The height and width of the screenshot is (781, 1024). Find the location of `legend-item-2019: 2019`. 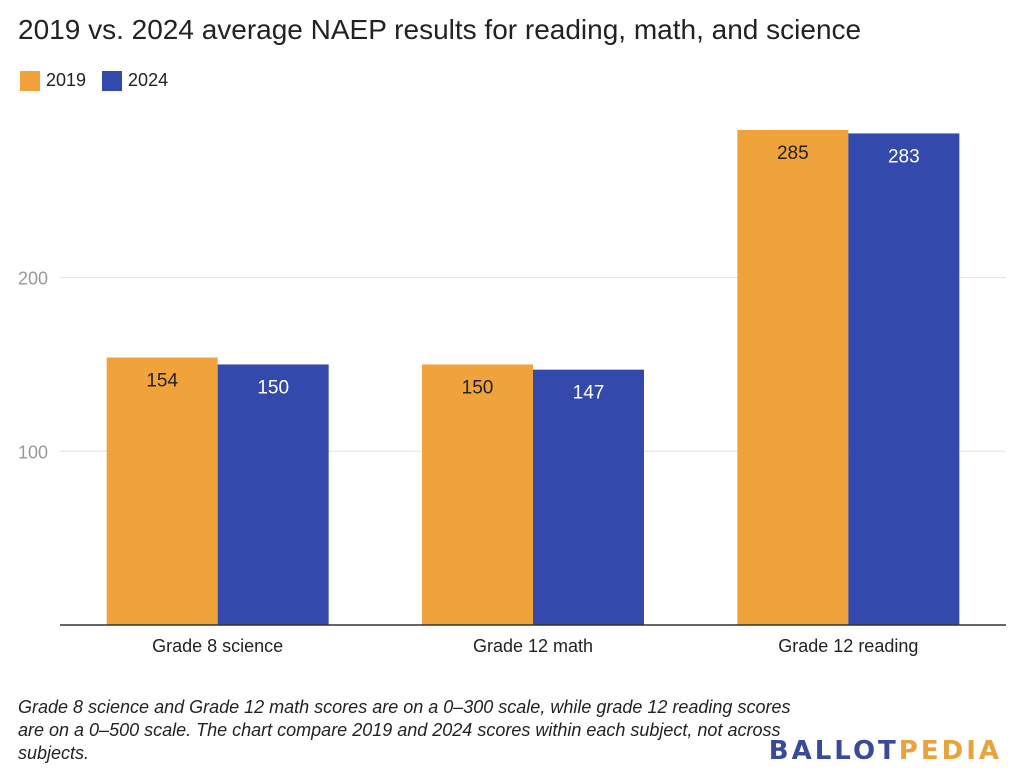

legend-item-2019: 2019 is located at coordinates (53, 80).